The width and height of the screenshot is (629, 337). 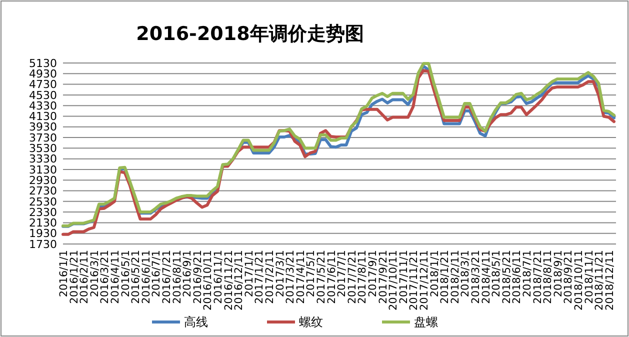 What do you see at coordinates (115, 277) in the screenshot?
I see `x-tick-label: 2016/4/11` at bounding box center [115, 277].